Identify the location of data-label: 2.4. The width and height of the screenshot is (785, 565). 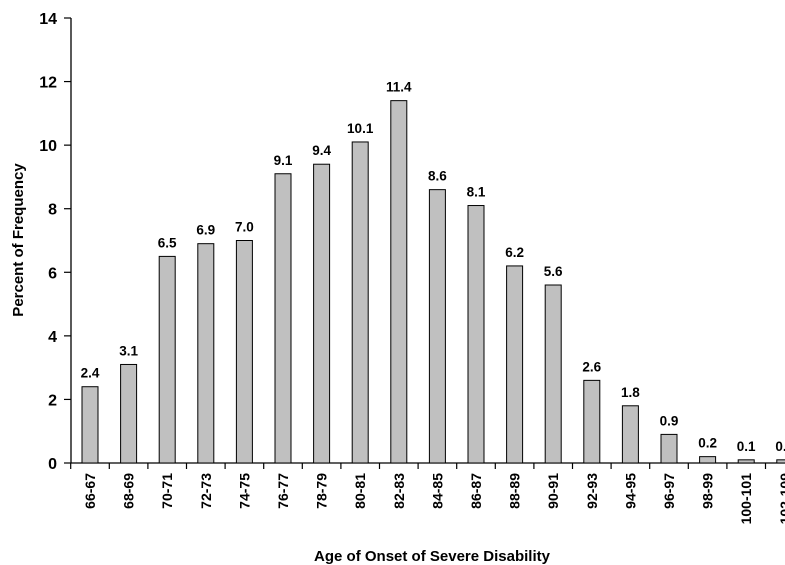
(90, 373).